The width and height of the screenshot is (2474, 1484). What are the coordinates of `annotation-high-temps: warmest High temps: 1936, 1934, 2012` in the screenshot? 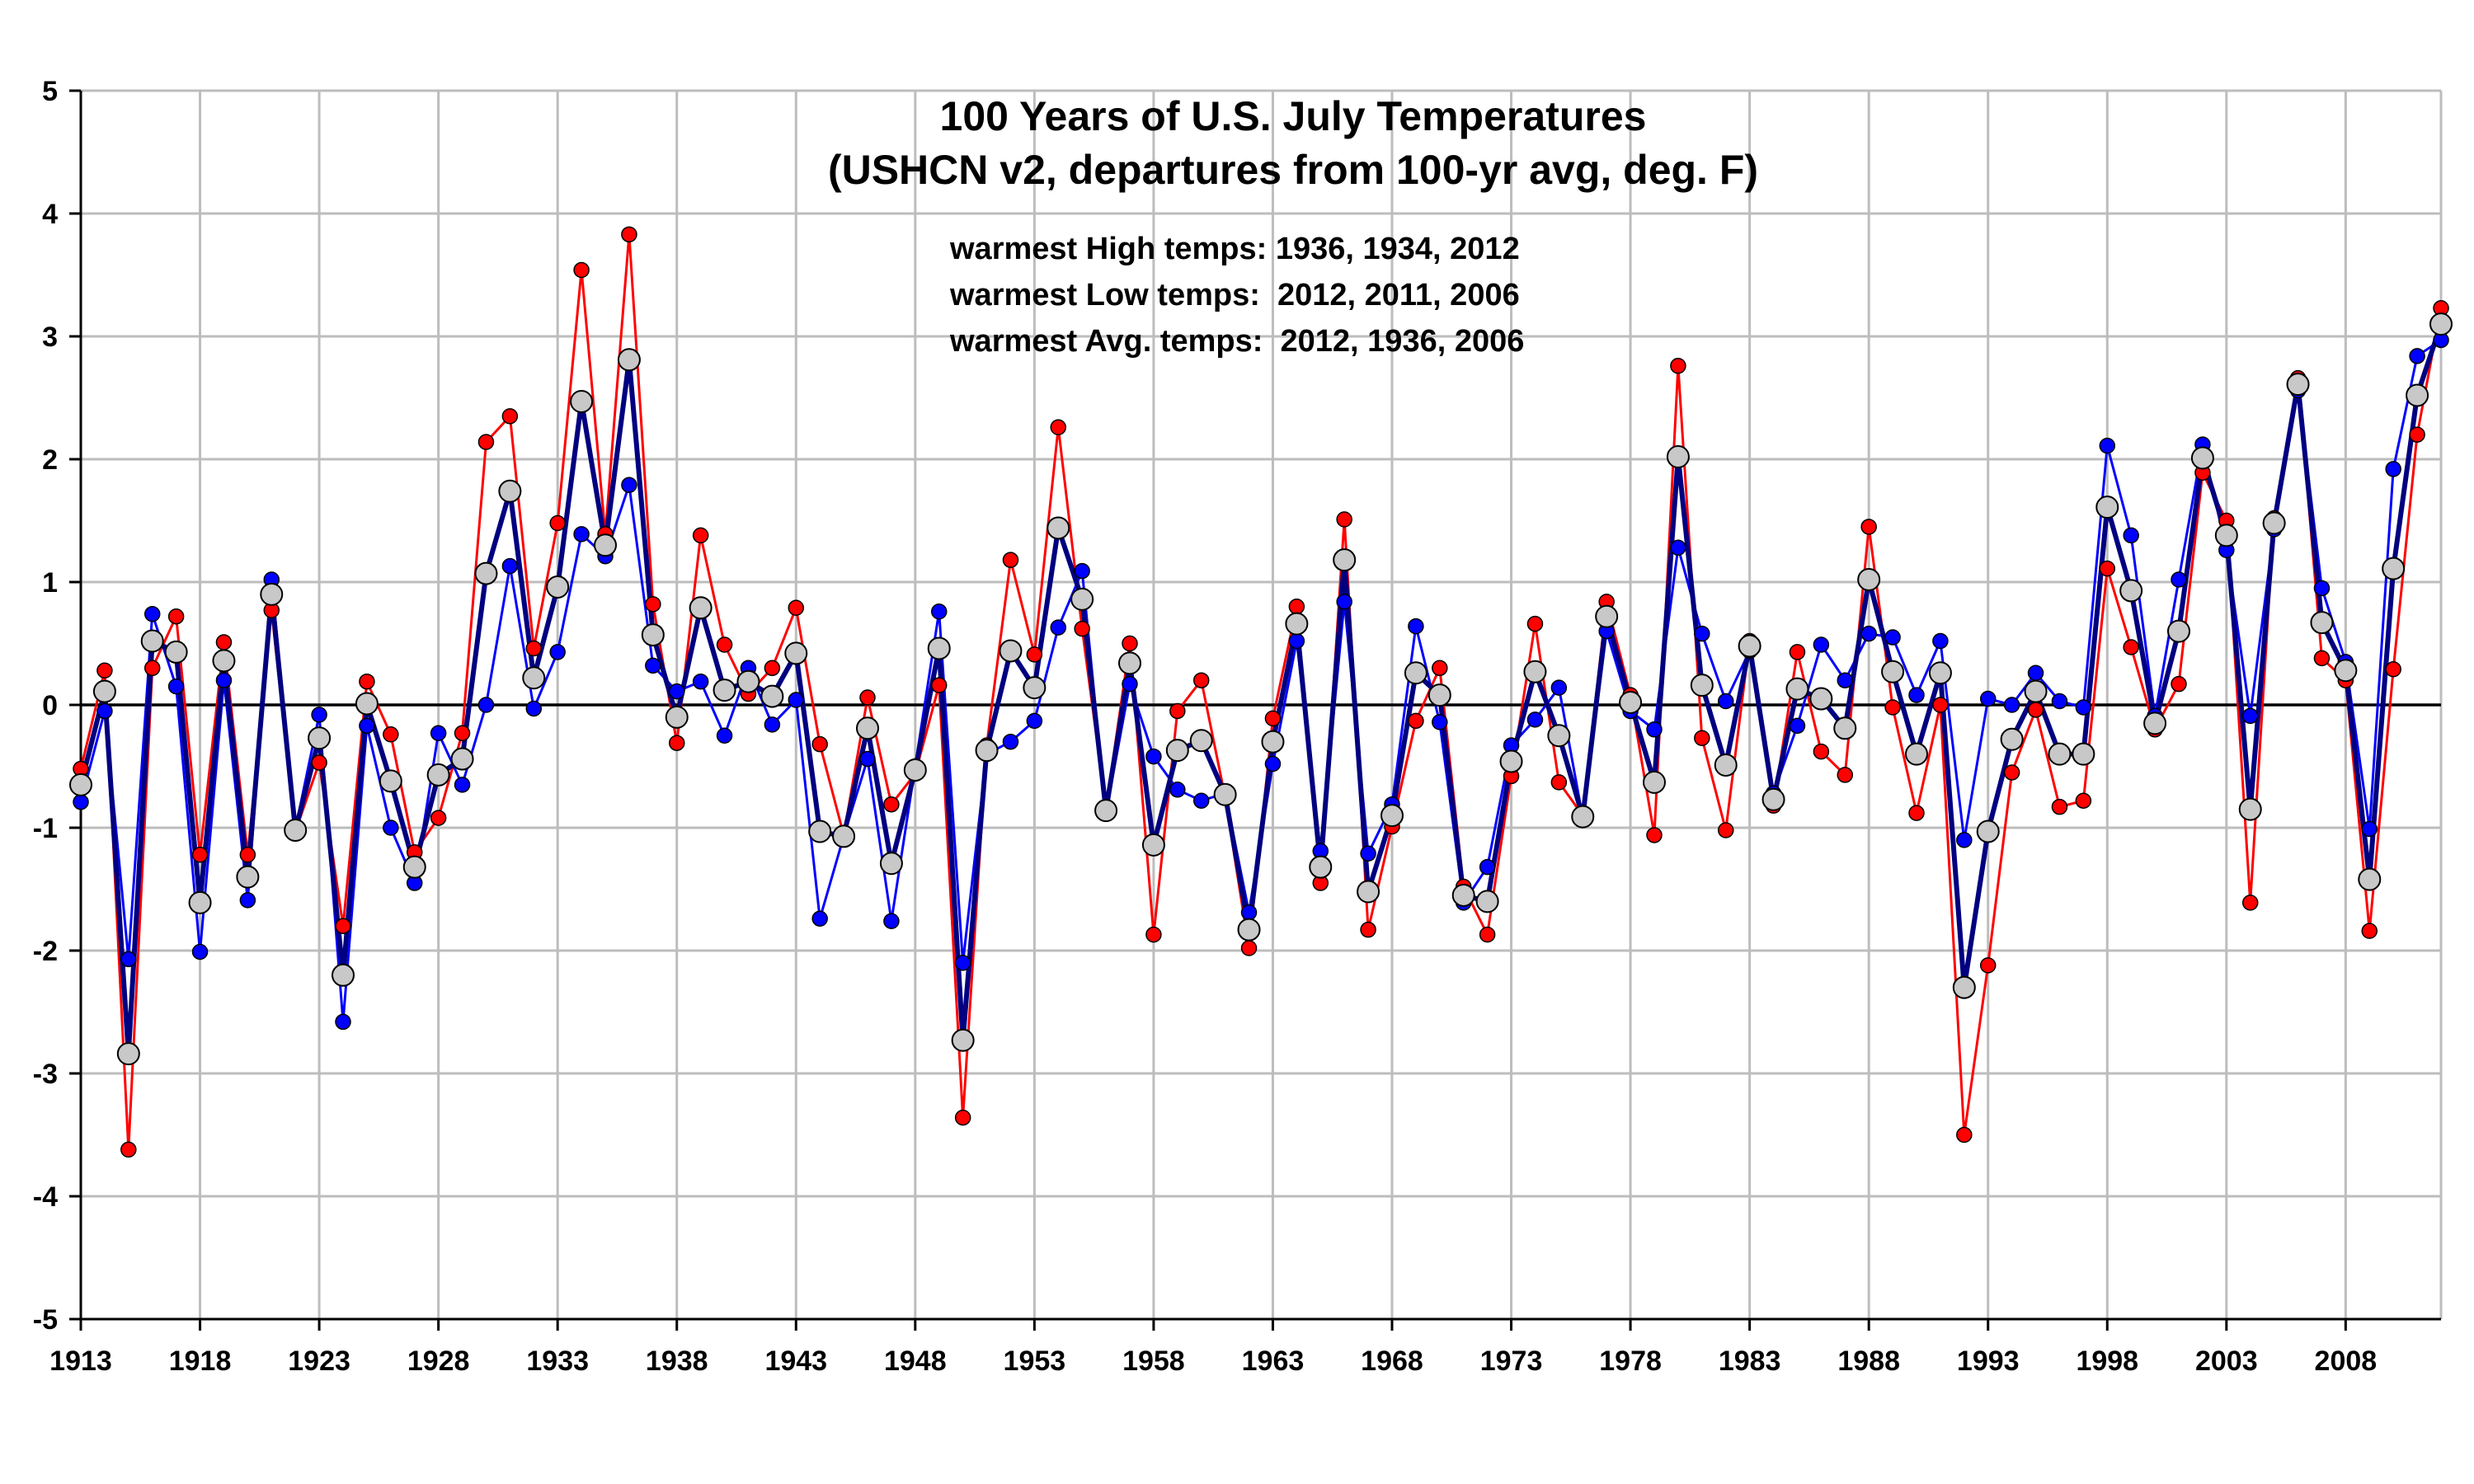 It's located at (1234, 249).